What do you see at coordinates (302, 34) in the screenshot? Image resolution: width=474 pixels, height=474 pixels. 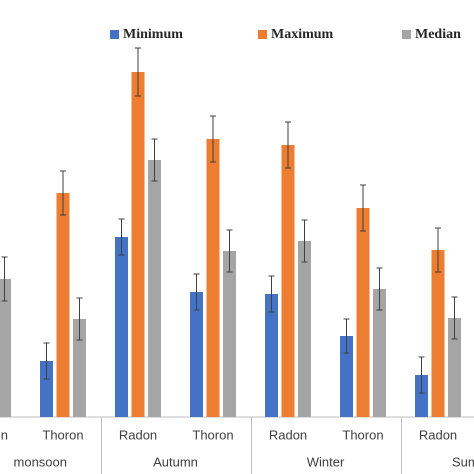 I see `legend-label: Maximum` at bounding box center [302, 34].